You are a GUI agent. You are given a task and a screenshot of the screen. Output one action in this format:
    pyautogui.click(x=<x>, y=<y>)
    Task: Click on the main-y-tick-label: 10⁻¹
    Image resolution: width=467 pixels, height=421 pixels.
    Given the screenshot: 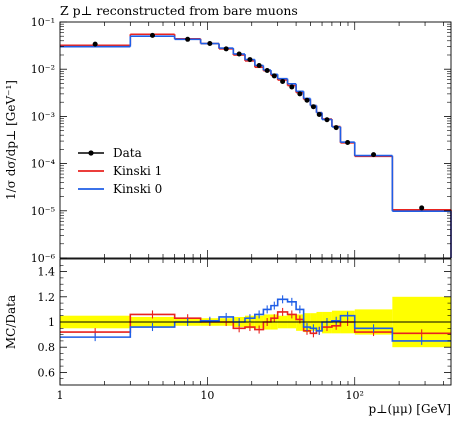 What is the action you would take?
    pyautogui.click(x=43, y=22)
    